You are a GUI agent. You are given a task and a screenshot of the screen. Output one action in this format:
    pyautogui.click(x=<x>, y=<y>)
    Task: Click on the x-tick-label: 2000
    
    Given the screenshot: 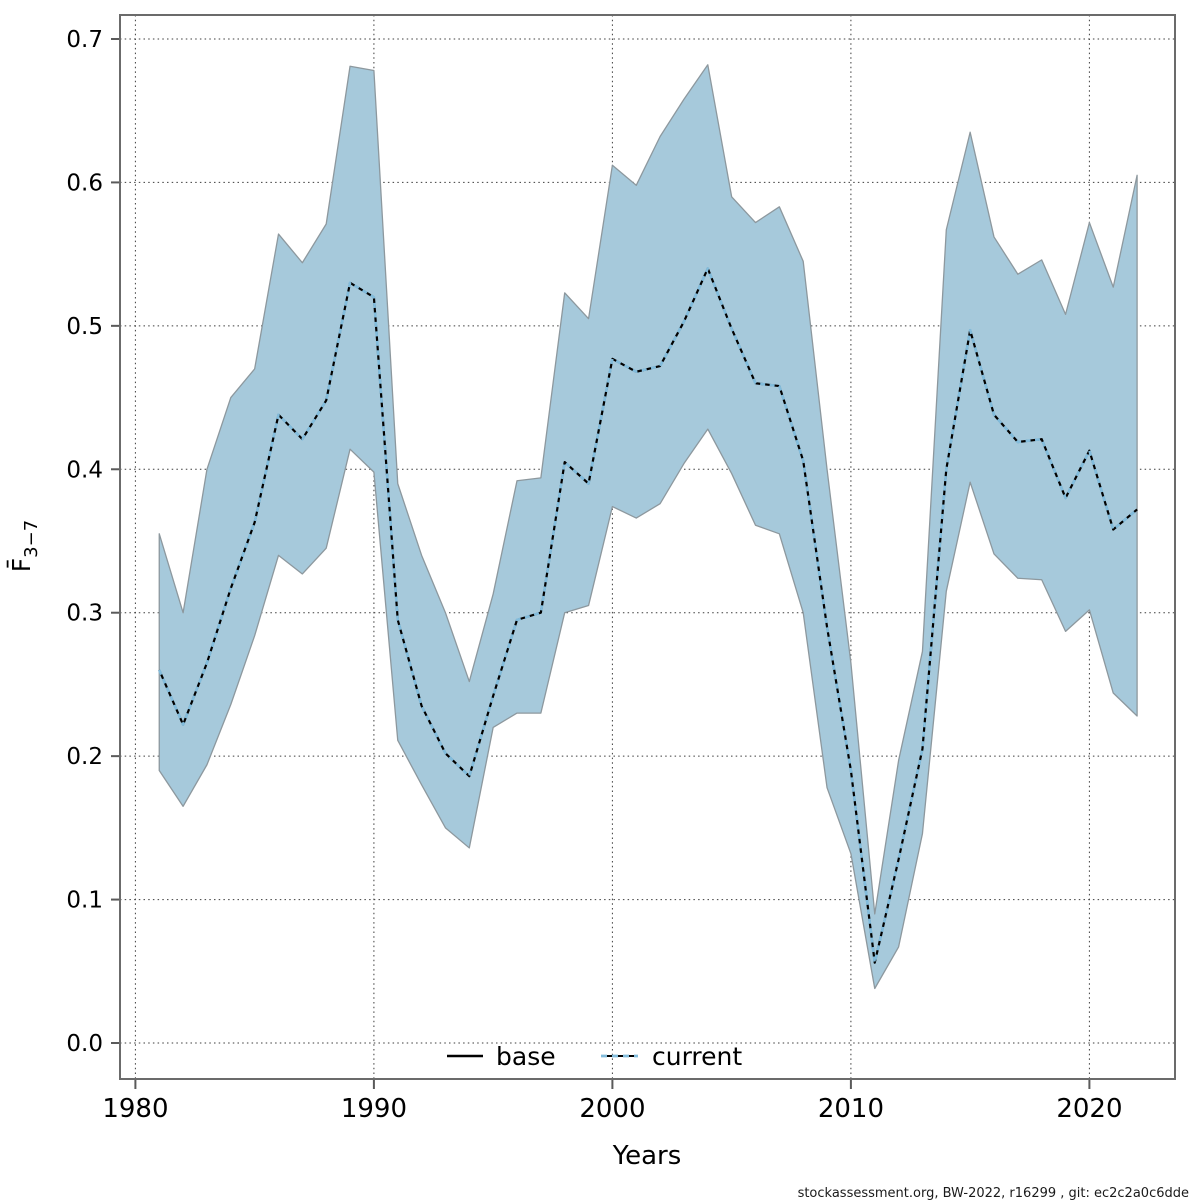 What is the action you would take?
    pyautogui.click(x=612, y=1109)
    